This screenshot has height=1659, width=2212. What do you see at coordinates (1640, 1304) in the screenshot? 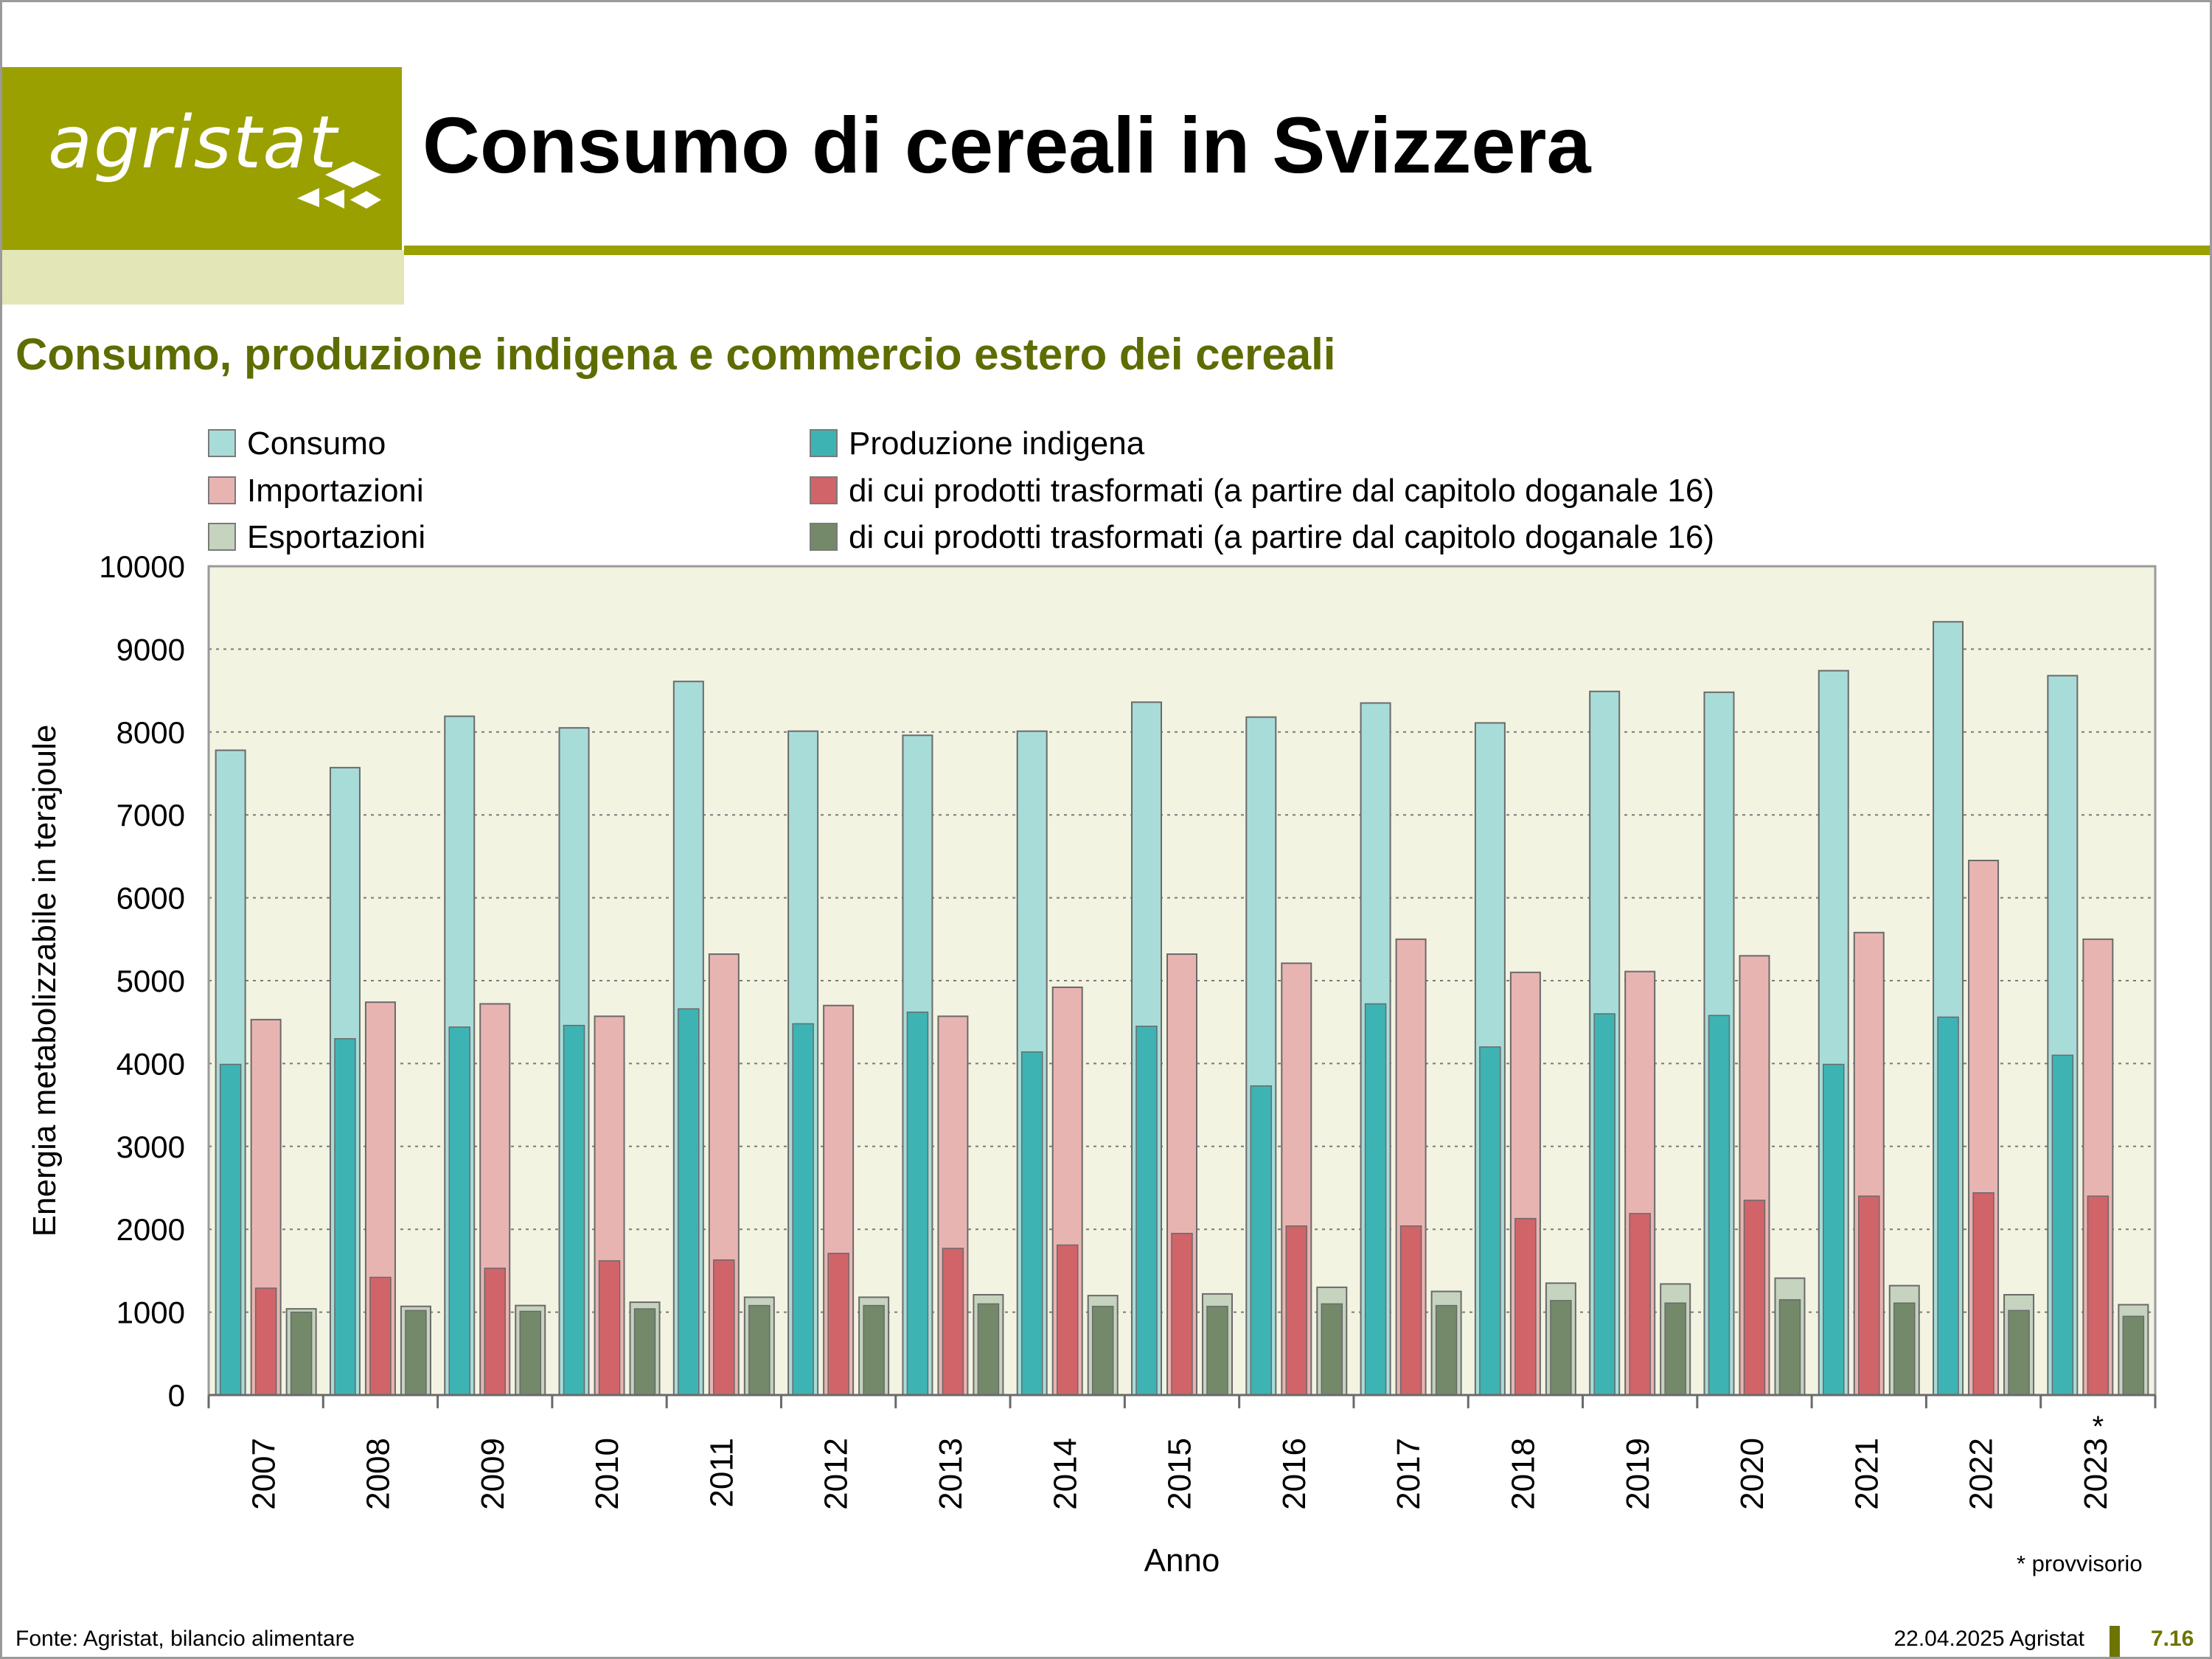
I see `bar-import-trasformati-2019` at bounding box center [1640, 1304].